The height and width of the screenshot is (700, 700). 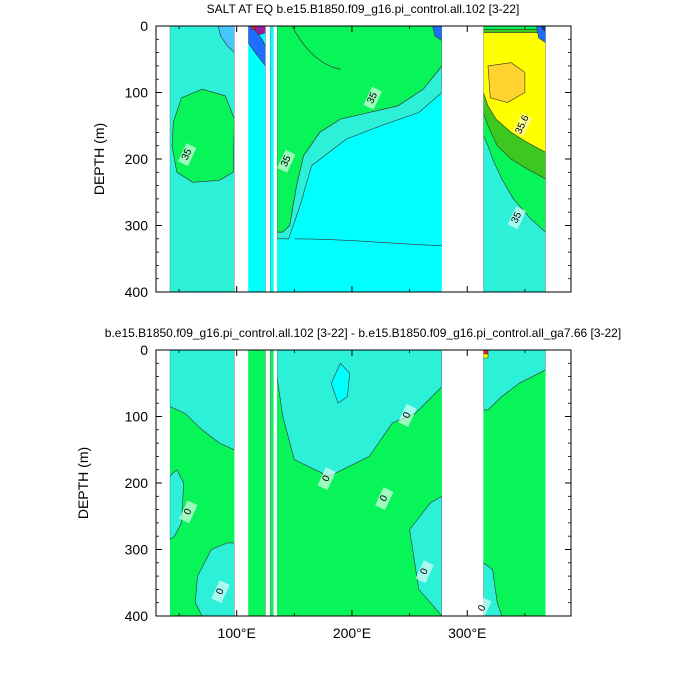 I want to click on top-contour-lines, so click(x=366, y=135).